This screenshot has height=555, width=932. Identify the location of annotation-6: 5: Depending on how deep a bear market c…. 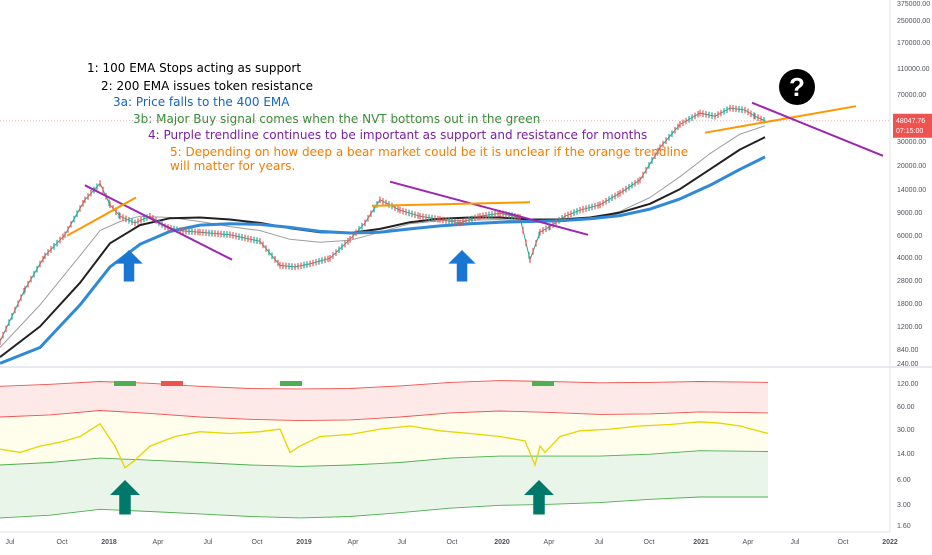
(429, 152).